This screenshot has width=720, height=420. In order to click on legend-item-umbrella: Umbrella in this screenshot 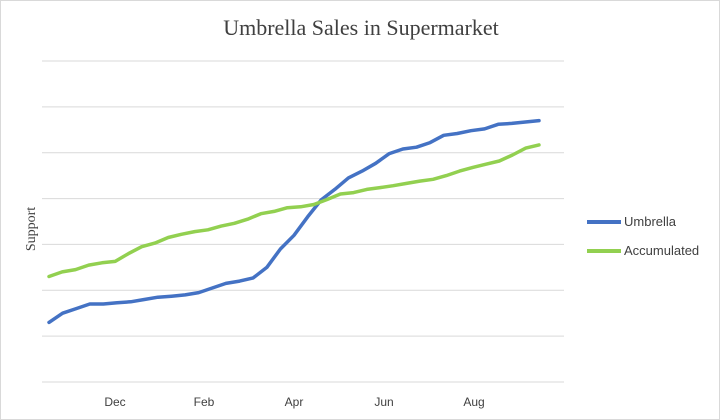, I will do `click(643, 221)`.